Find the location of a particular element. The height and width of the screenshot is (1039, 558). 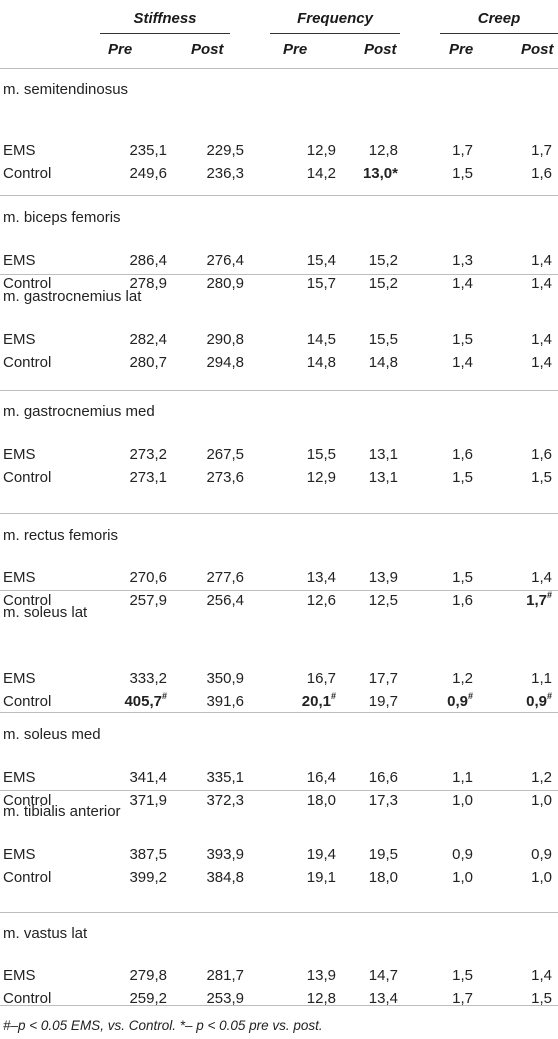

muscle-label: m. gastrocnemius lat is located at coordinates (72, 296).